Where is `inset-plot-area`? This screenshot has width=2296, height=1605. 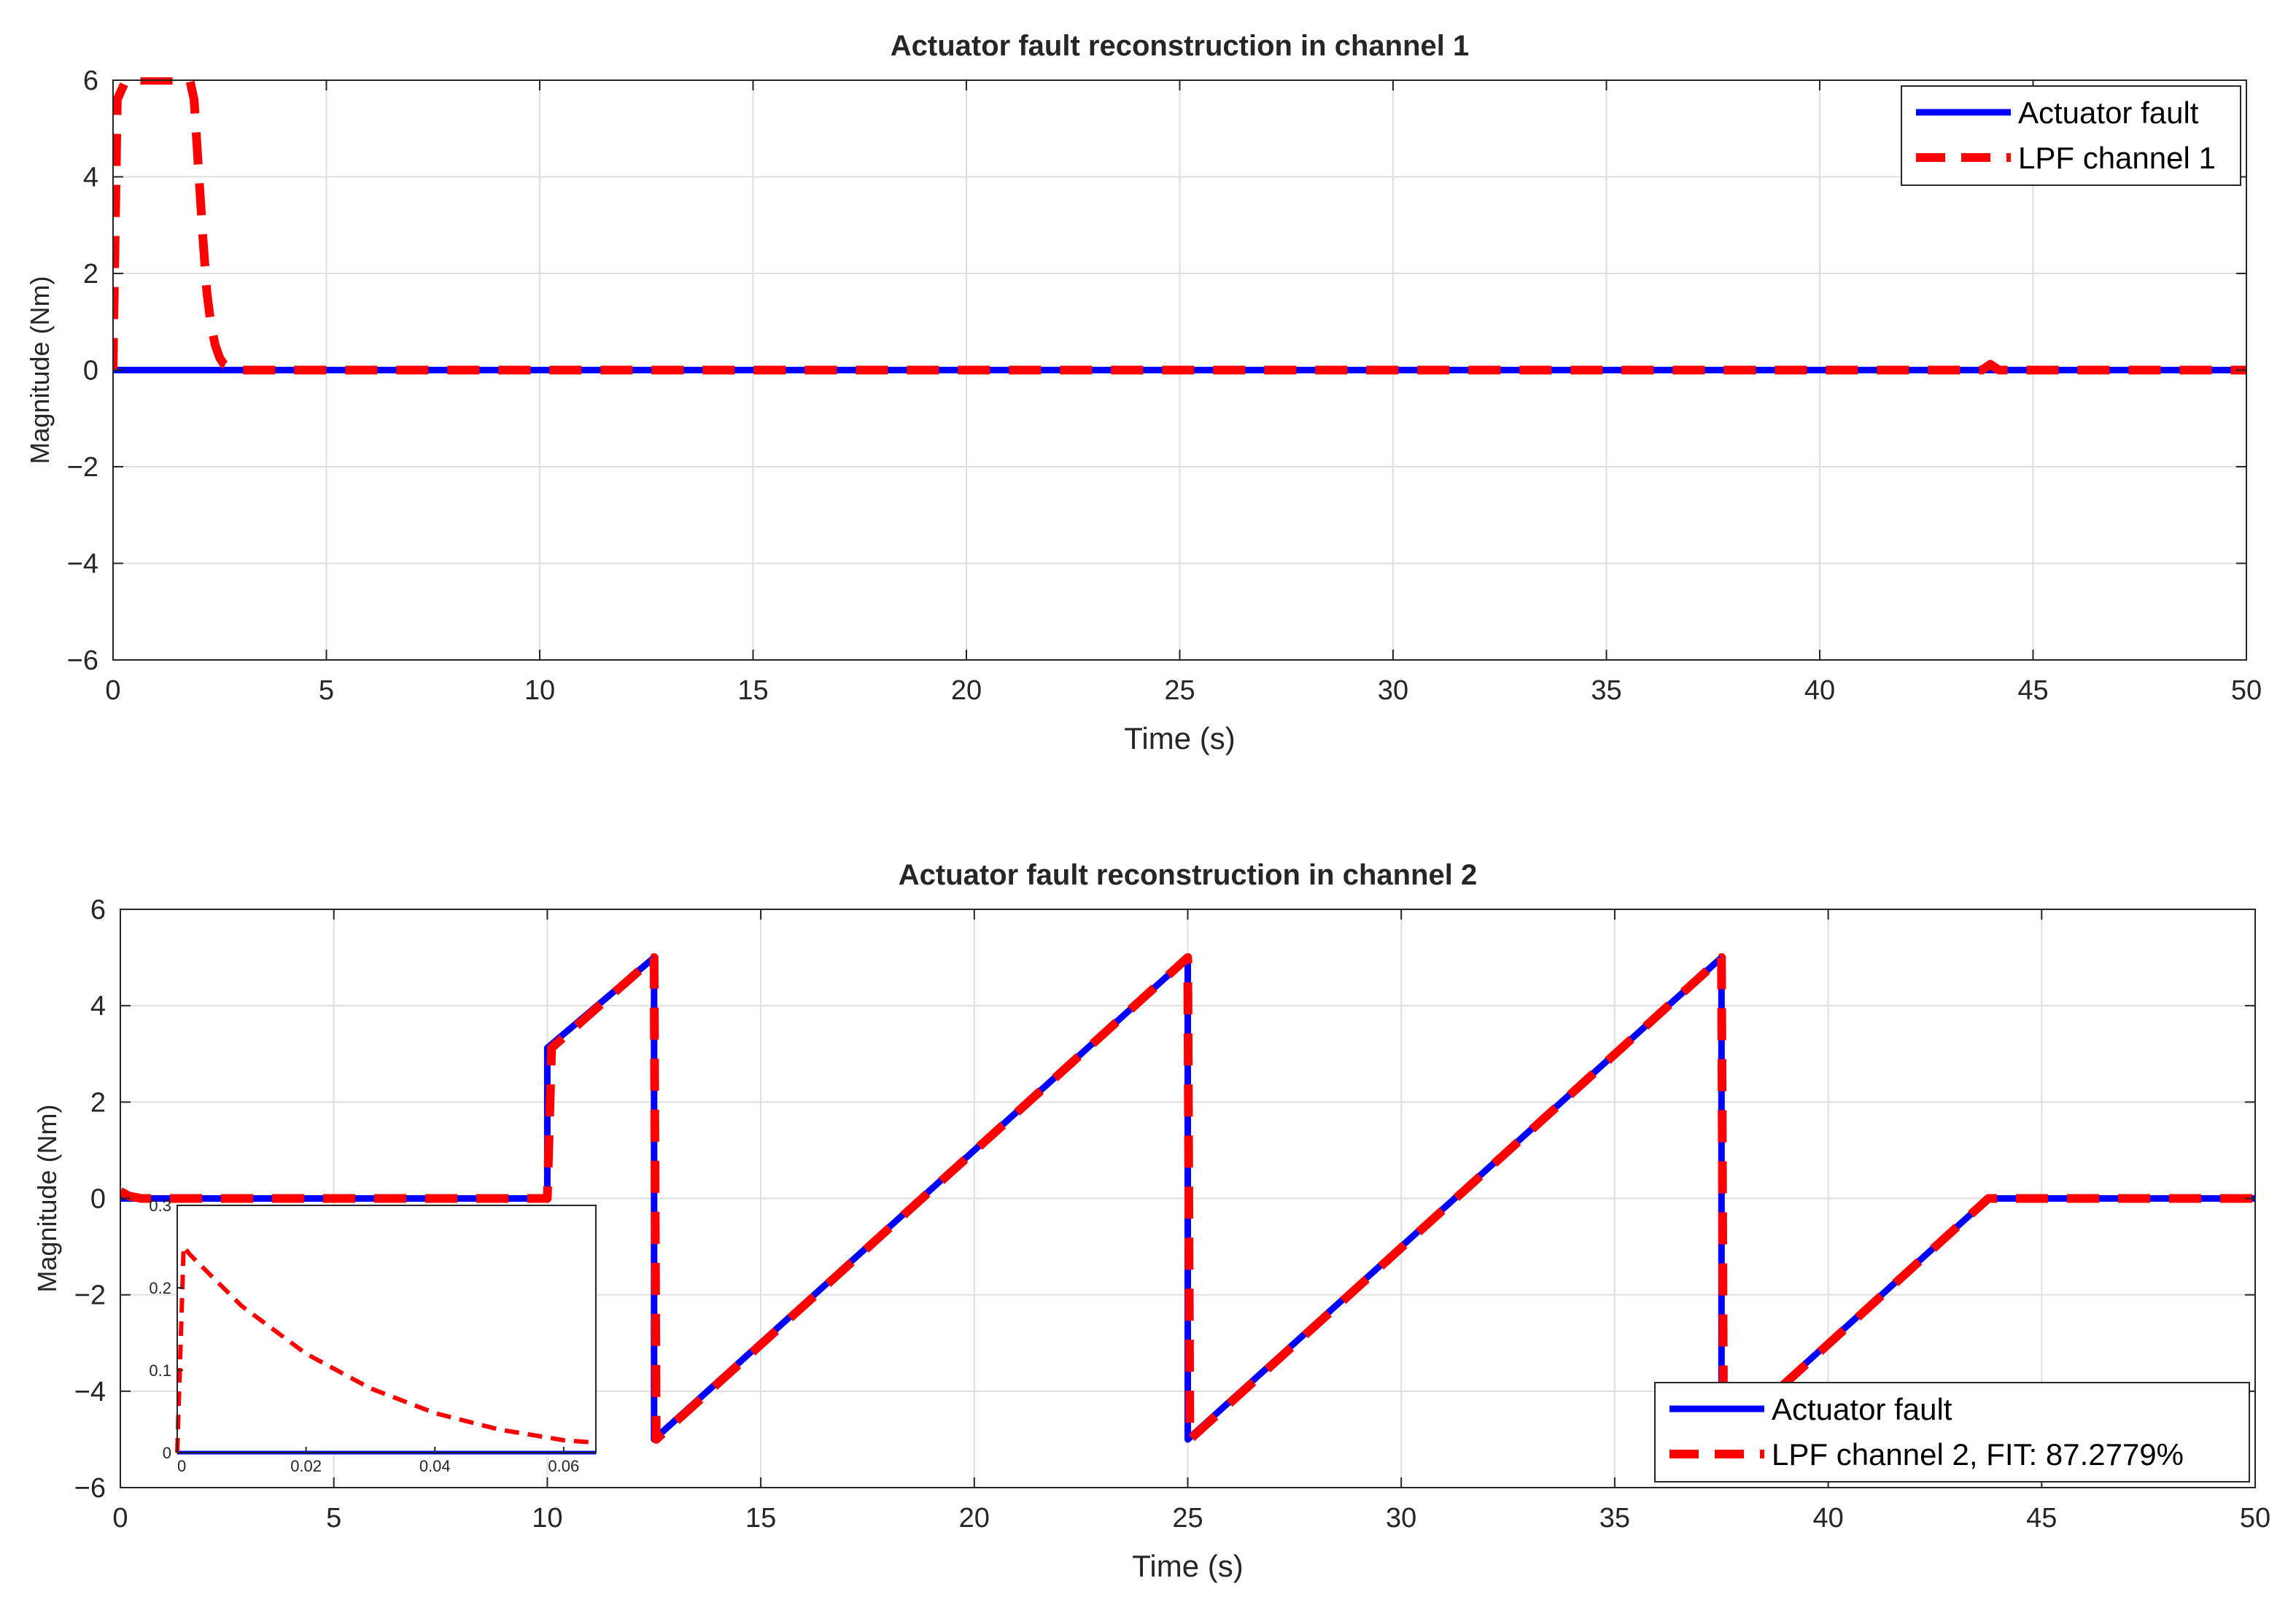
inset-plot-area is located at coordinates (386, 1329).